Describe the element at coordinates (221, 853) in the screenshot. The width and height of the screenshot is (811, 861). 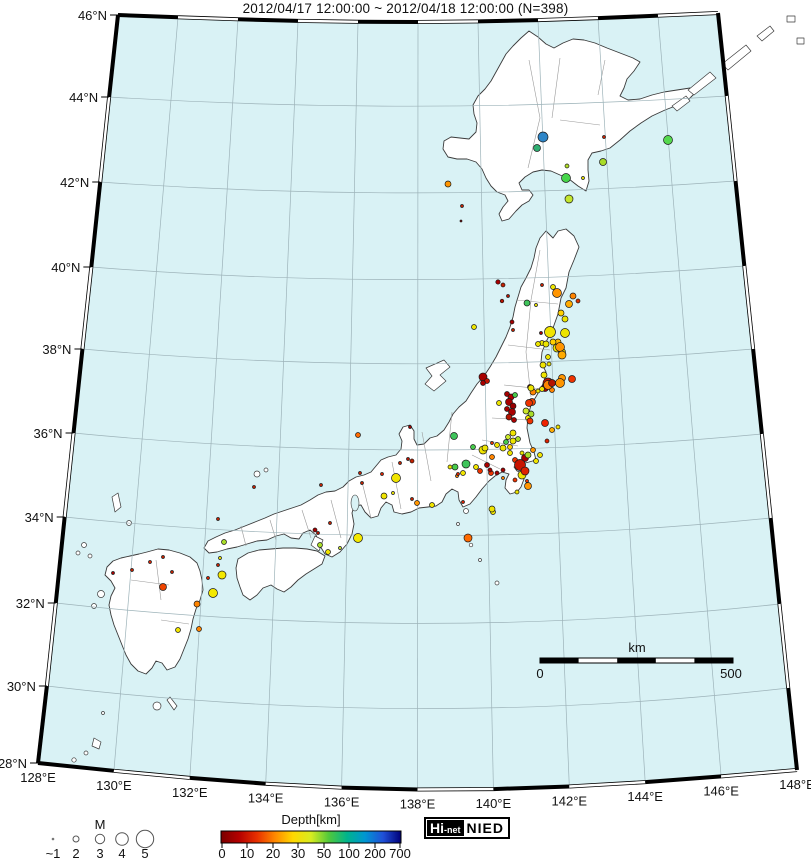
I see `depth-tick-label: 0` at that location.